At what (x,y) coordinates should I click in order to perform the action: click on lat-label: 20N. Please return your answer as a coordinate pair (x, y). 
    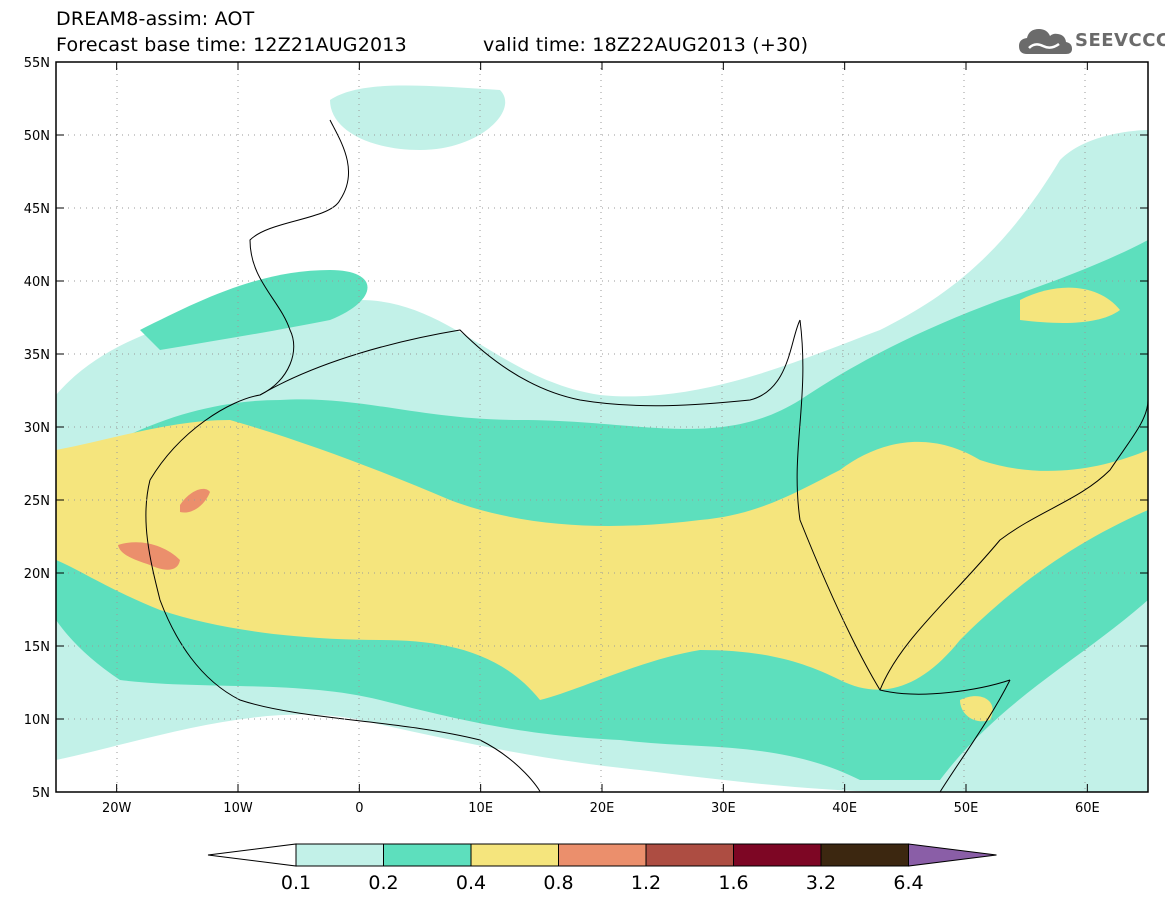
    Looking at the image, I should click on (37, 574).